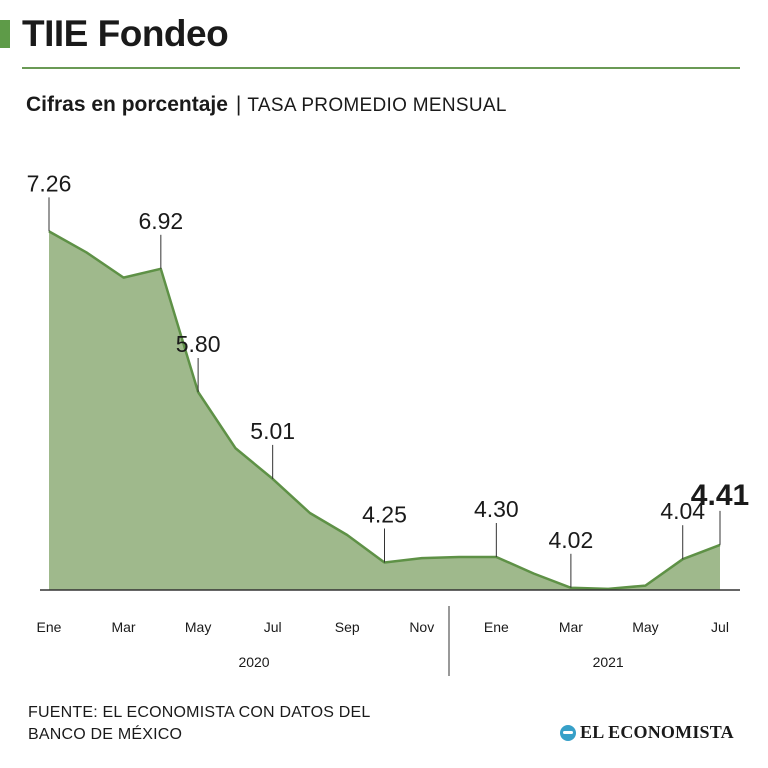  Describe the element at coordinates (198, 344) in the screenshot. I see `data-label: 5.80` at that location.